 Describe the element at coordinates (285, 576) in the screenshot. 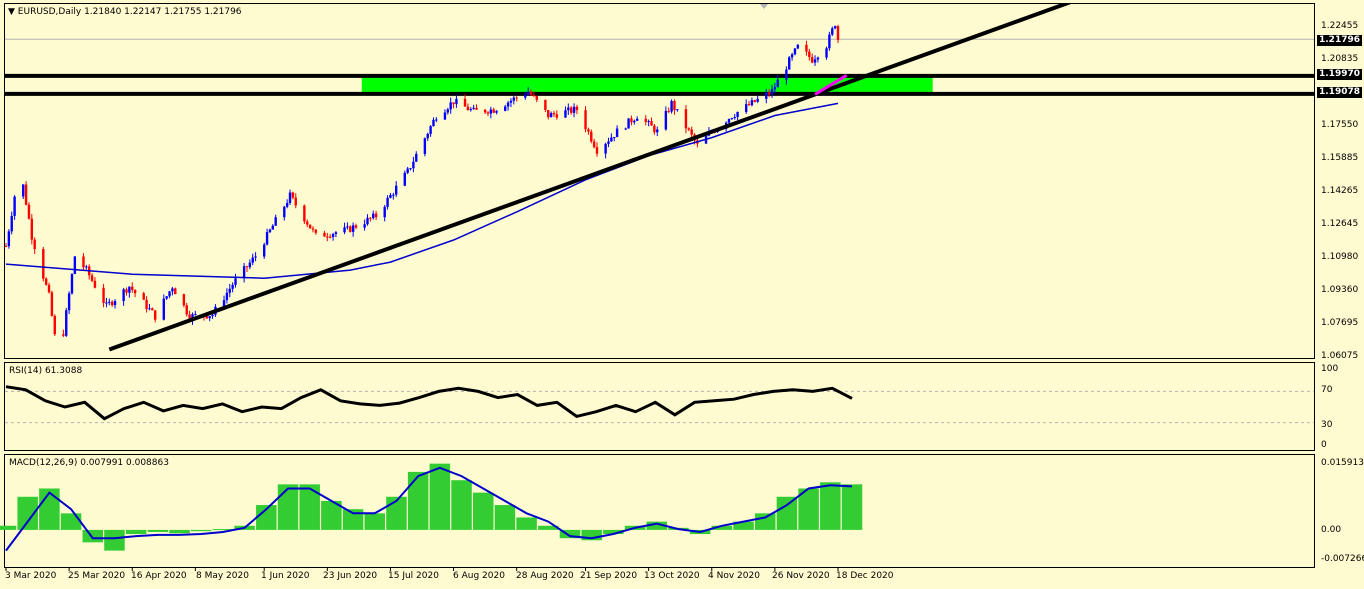

I see `date-tick: 1 Jun 2020` at that location.